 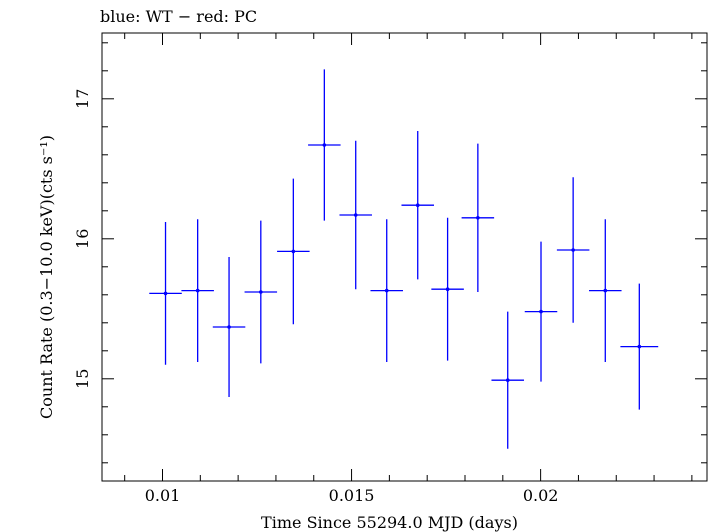 What do you see at coordinates (163, 495) in the screenshot?
I see `x-tick-label: 0.01` at bounding box center [163, 495].